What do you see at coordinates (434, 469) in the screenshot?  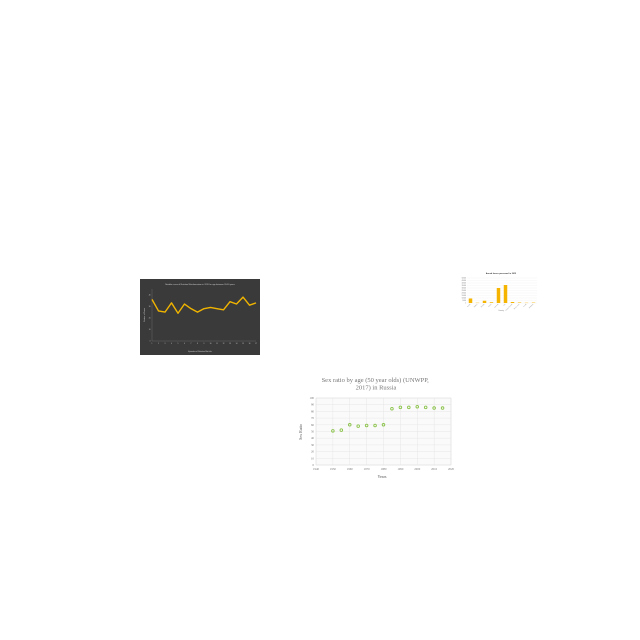 I see `scatter-x-tick-label: 2010` at bounding box center [434, 469].